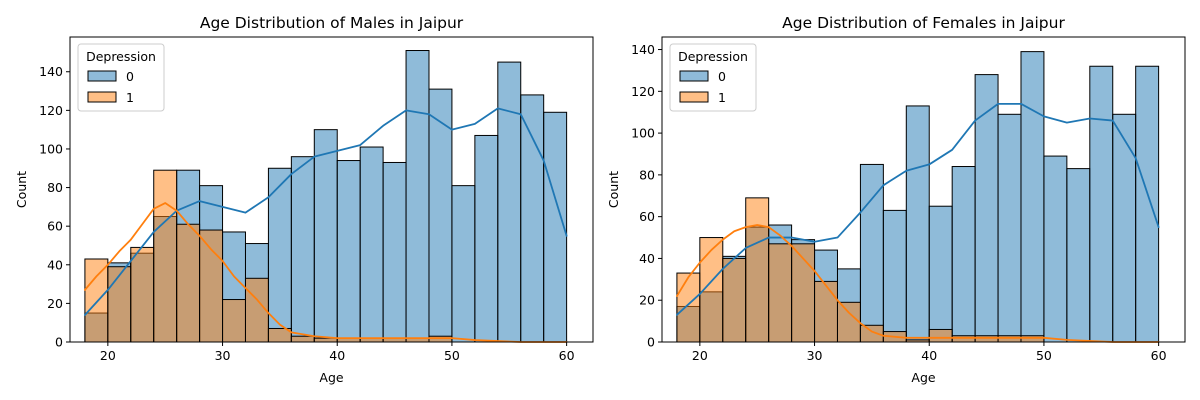 Image resolution: width=1200 pixels, height=400 pixels. Describe the element at coordinates (923, 23) in the screenshot. I see `chart-title: Age Distribution of Females in Jaipur` at that location.